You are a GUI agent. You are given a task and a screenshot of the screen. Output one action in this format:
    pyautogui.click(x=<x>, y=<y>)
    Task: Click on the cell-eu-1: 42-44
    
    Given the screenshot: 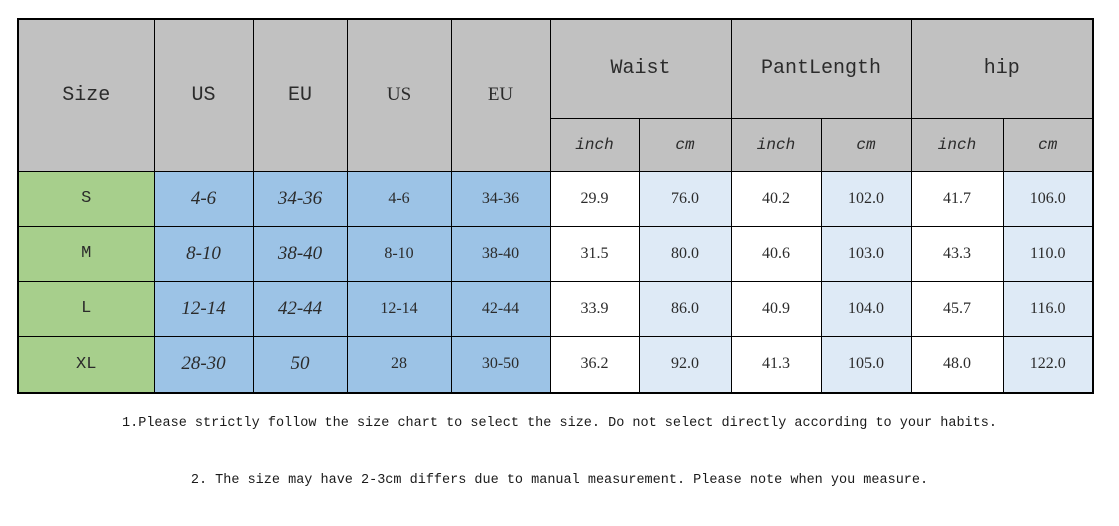 What is the action you would take?
    pyautogui.click(x=300, y=308)
    